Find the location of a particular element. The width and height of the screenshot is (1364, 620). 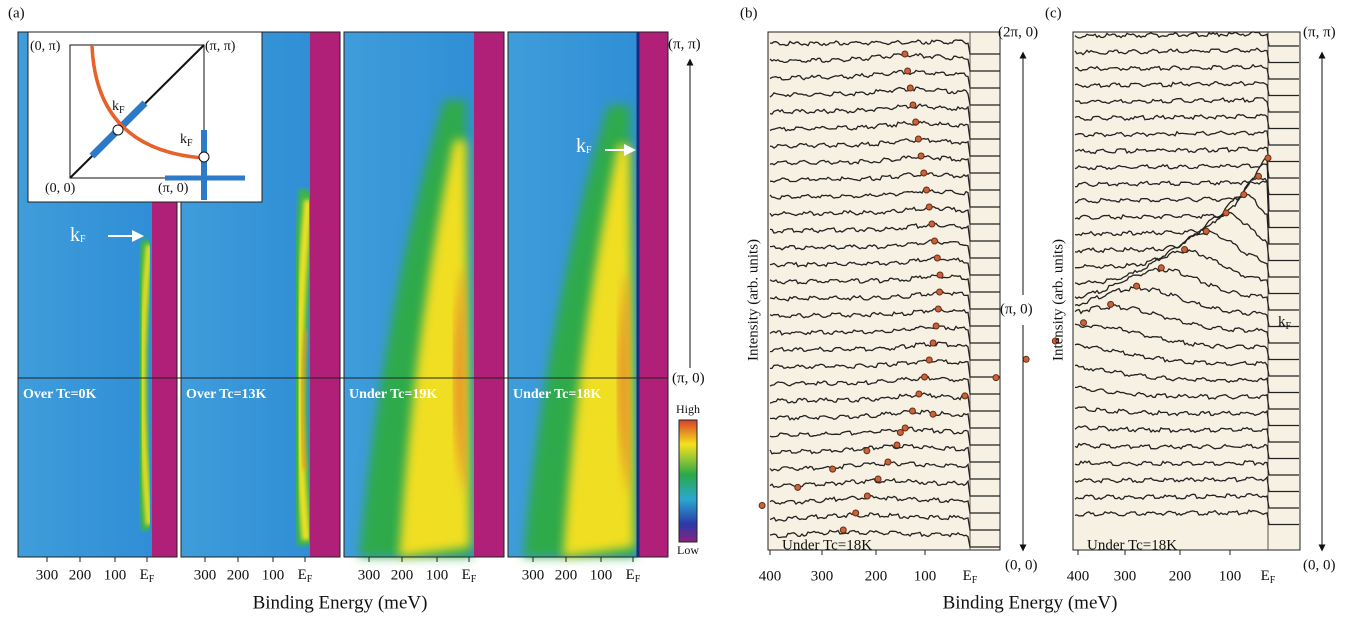

inset-corner: (π, 0) is located at coordinates (173, 188).